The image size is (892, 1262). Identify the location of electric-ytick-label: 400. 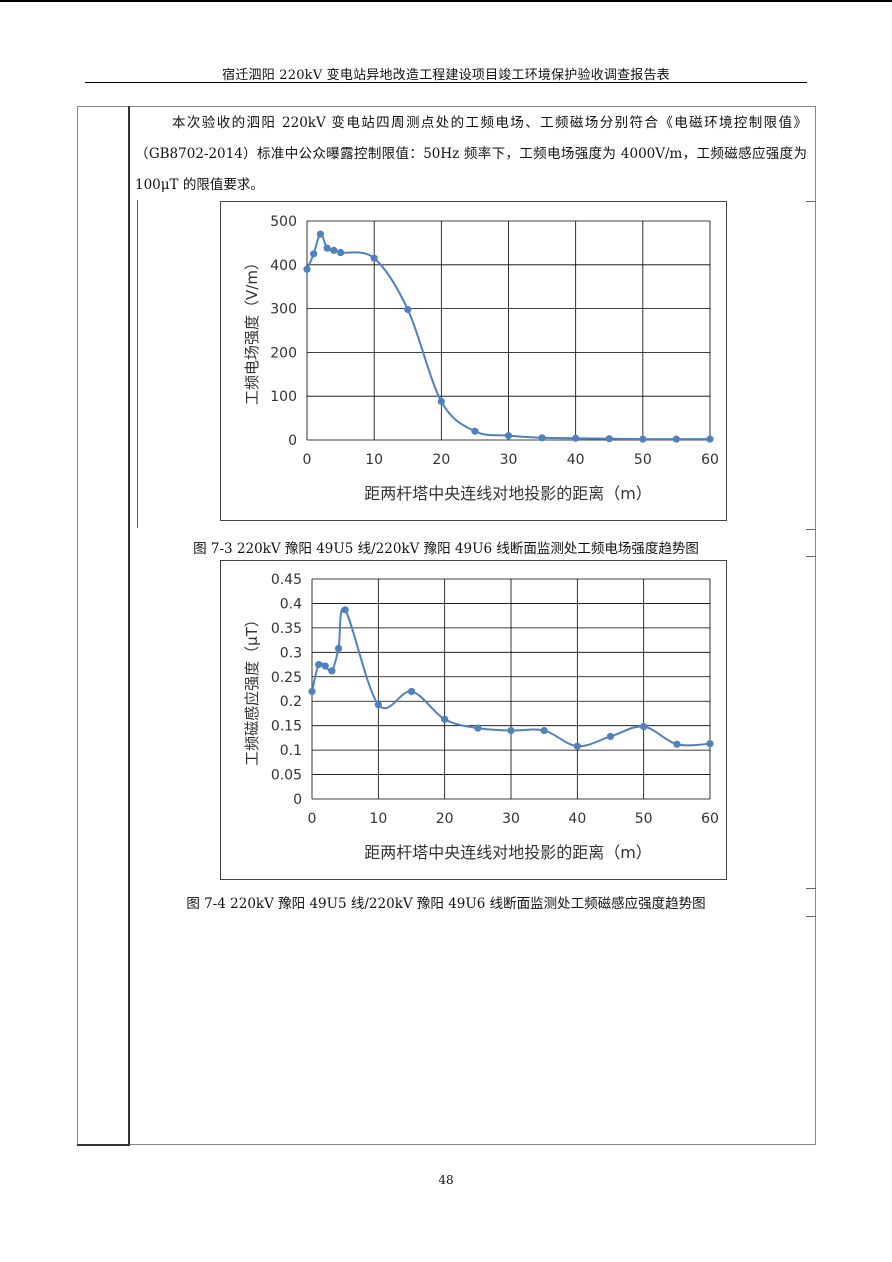
(283, 266).